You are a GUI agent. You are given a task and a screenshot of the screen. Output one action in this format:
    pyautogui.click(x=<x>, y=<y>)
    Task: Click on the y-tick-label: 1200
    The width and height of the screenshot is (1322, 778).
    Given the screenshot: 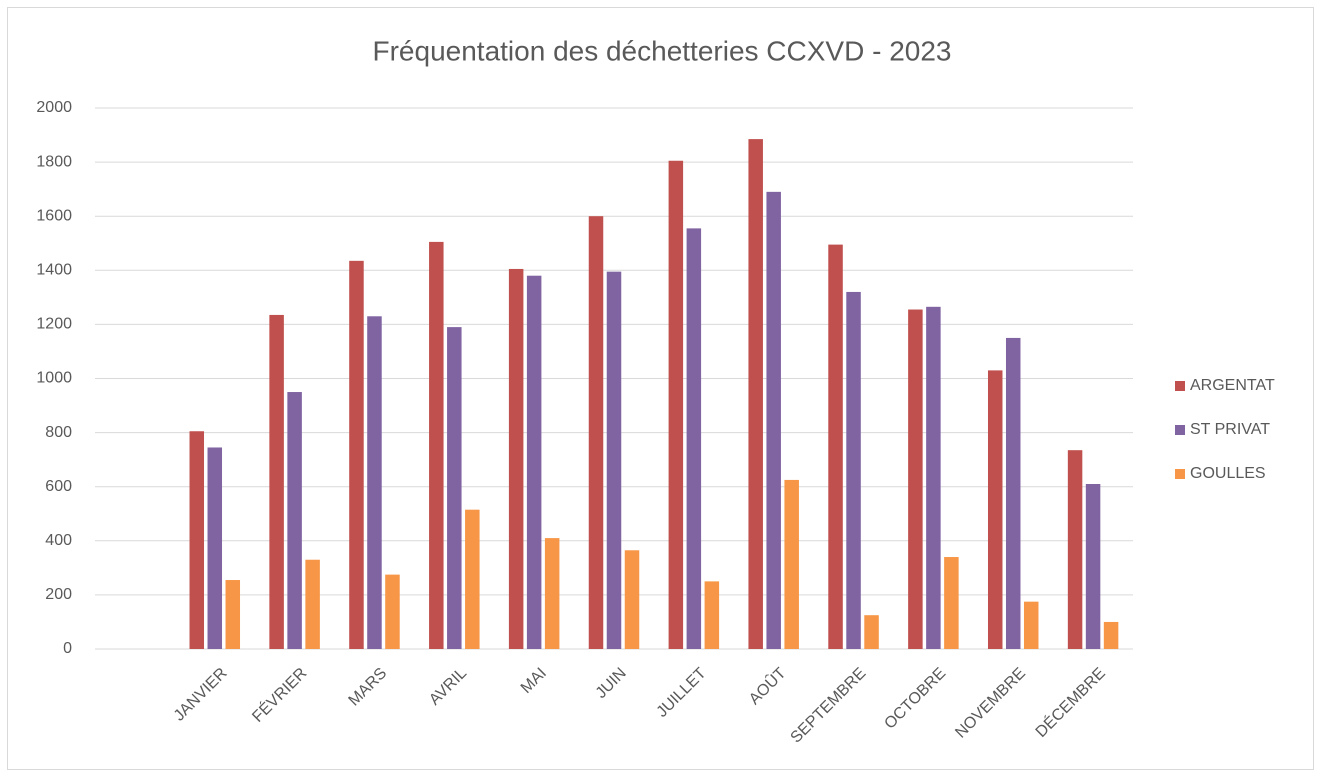 What is the action you would take?
    pyautogui.click(x=54, y=324)
    